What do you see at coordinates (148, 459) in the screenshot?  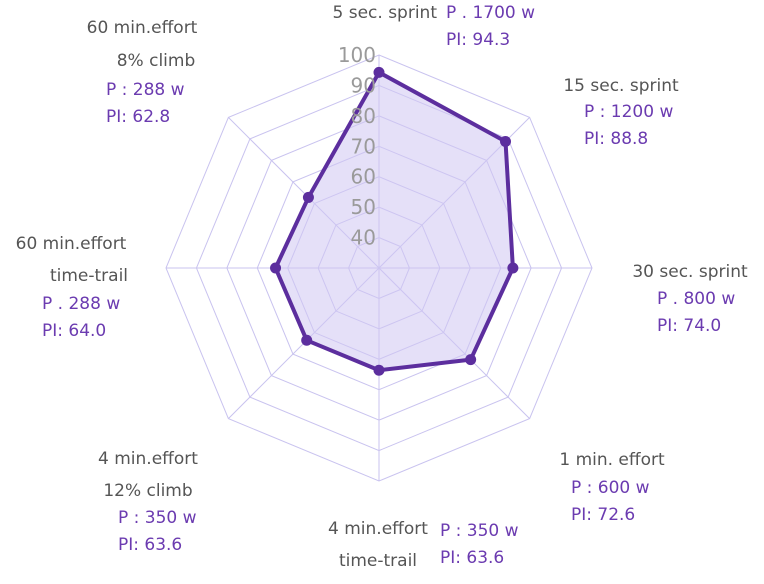 I see `axis-name-5-line-0: 4 min.effort` at bounding box center [148, 459].